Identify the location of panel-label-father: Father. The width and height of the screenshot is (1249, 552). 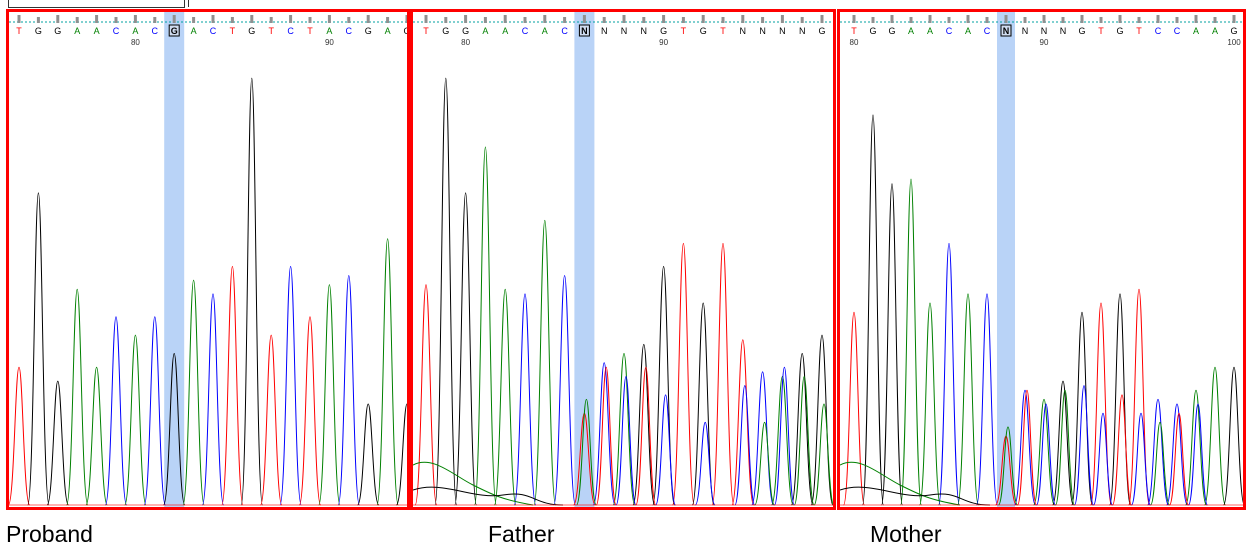
(521, 534).